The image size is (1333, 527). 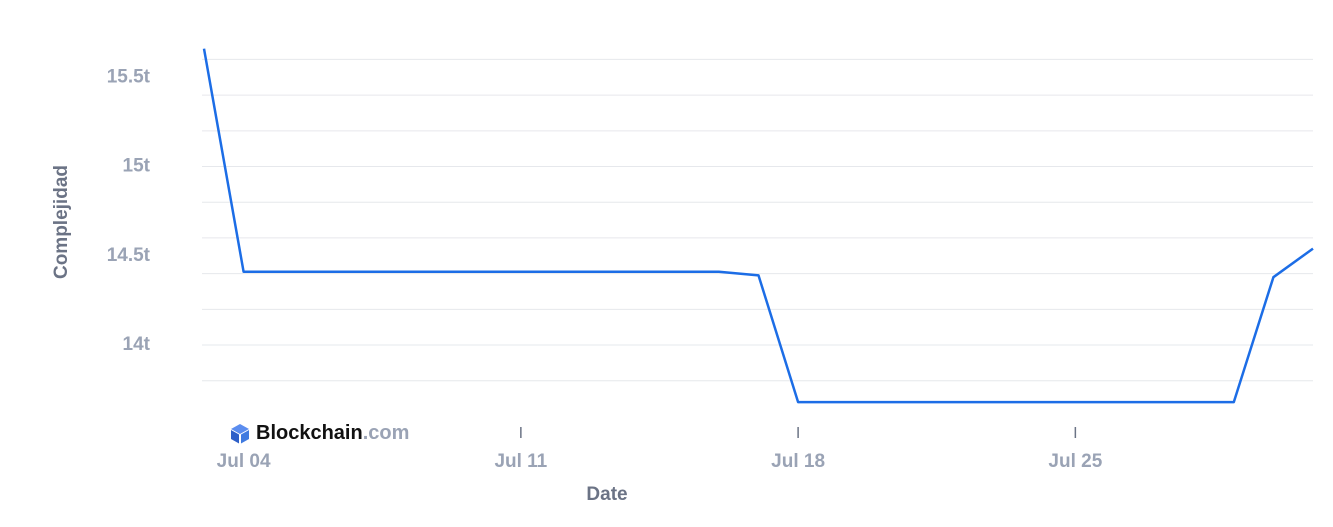 What do you see at coordinates (386, 433) in the screenshot?
I see `brand-suffix: .com` at bounding box center [386, 433].